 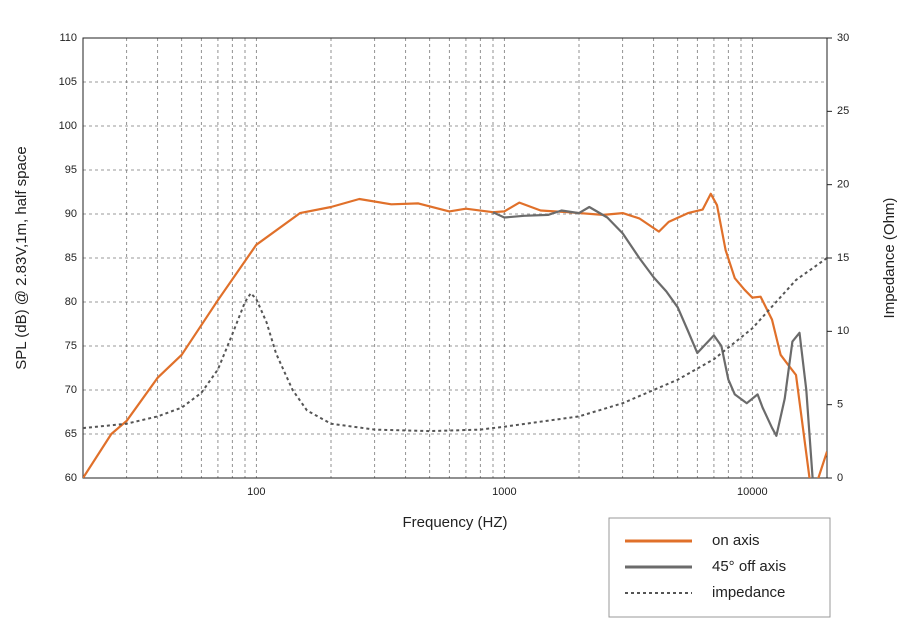 I want to click on y-tick-label: 95, so click(x=71, y=170).